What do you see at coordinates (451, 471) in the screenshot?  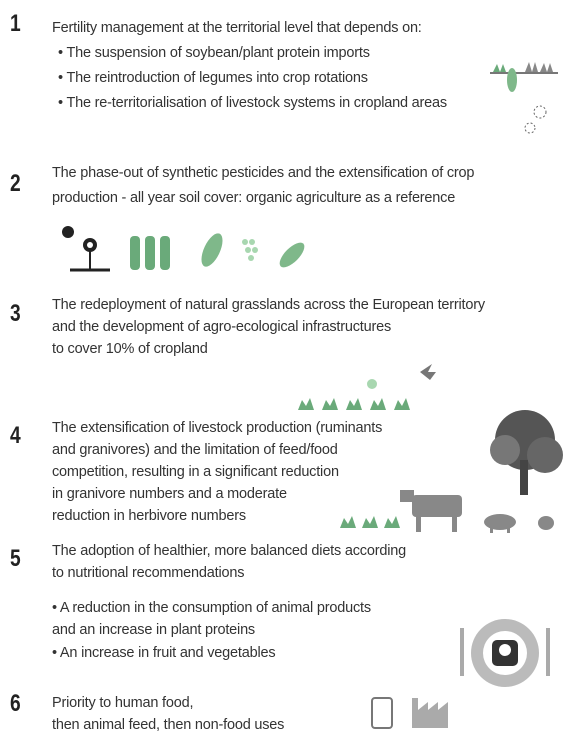 I see `livestock-icon` at bounding box center [451, 471].